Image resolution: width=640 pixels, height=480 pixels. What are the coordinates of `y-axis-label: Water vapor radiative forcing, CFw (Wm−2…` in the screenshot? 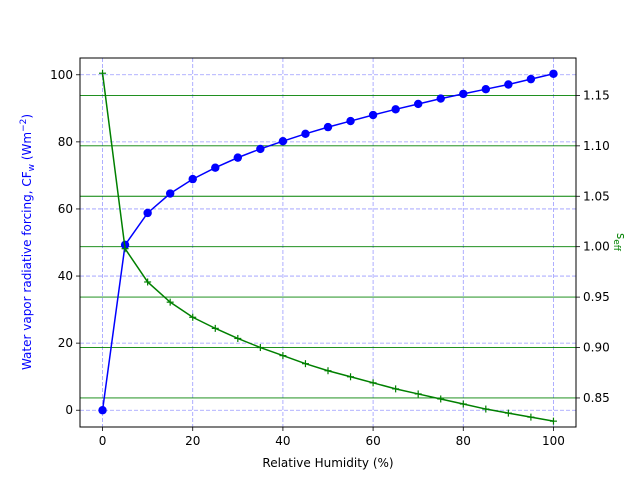 It's located at (28, 242).